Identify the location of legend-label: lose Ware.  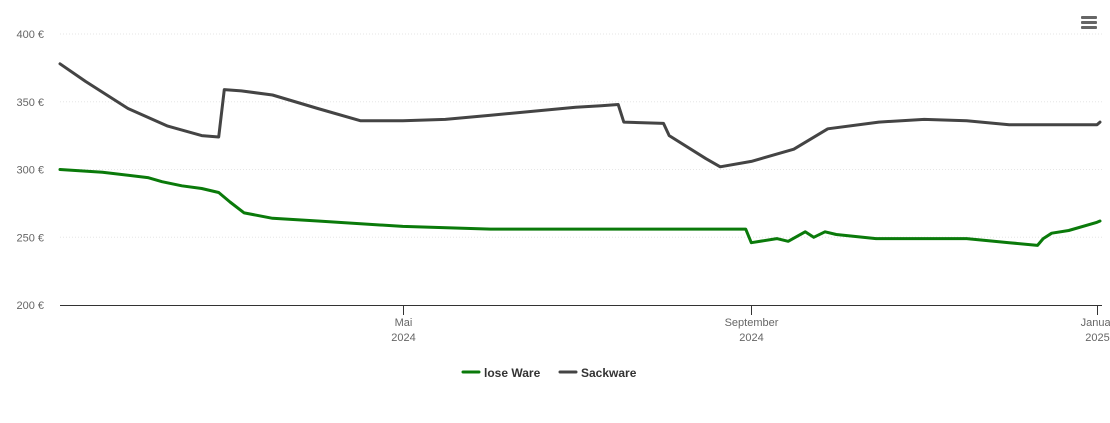
(512, 373).